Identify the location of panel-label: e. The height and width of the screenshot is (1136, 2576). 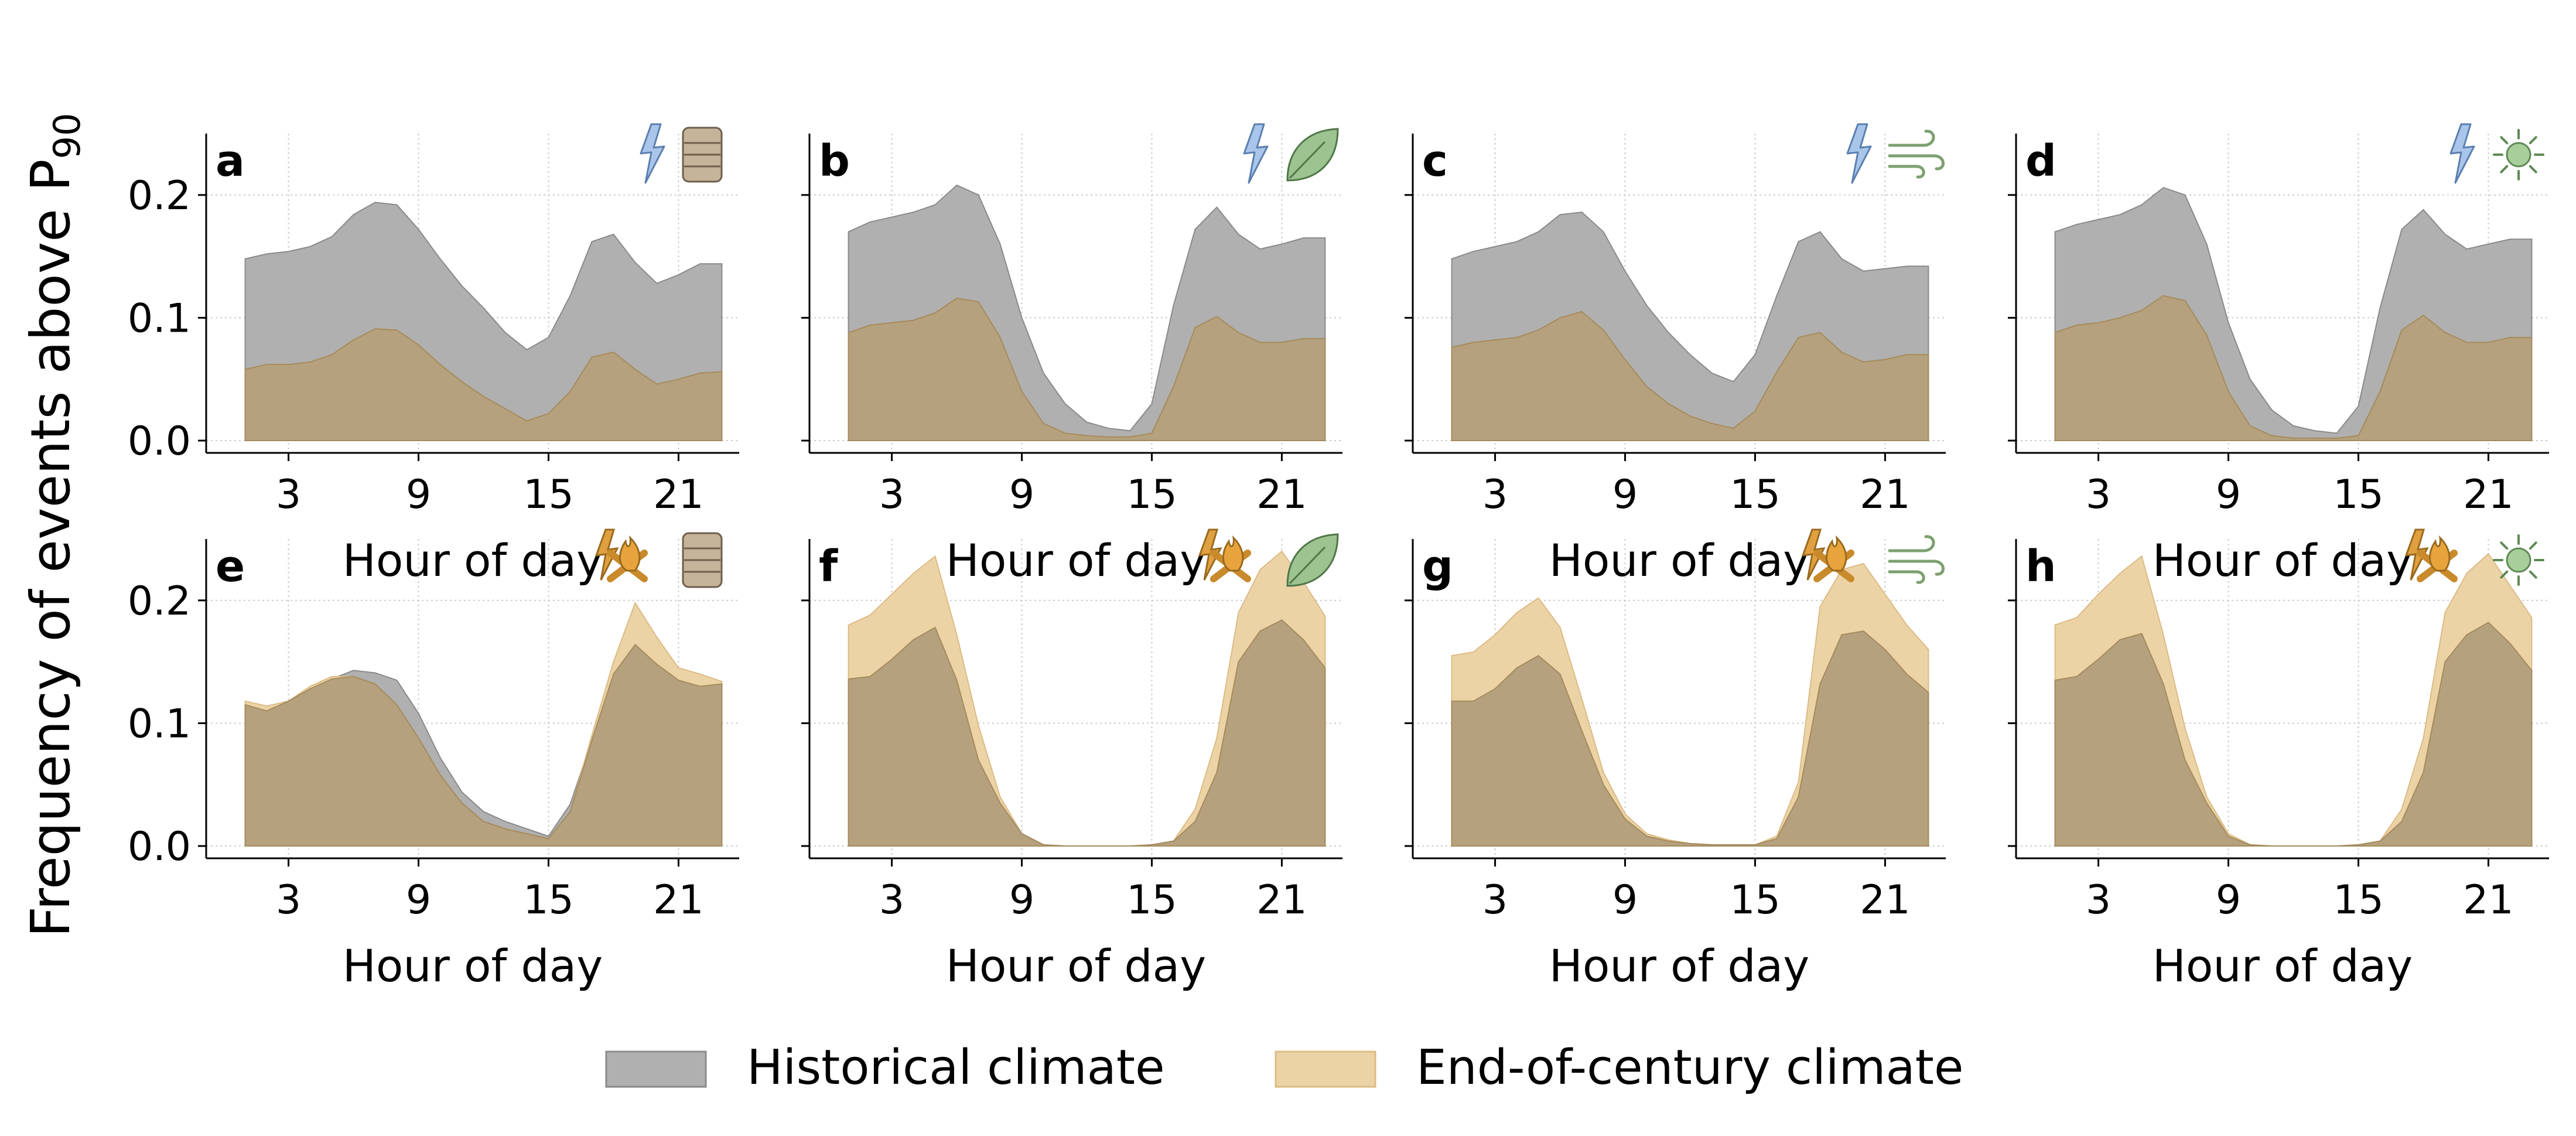
(231, 566).